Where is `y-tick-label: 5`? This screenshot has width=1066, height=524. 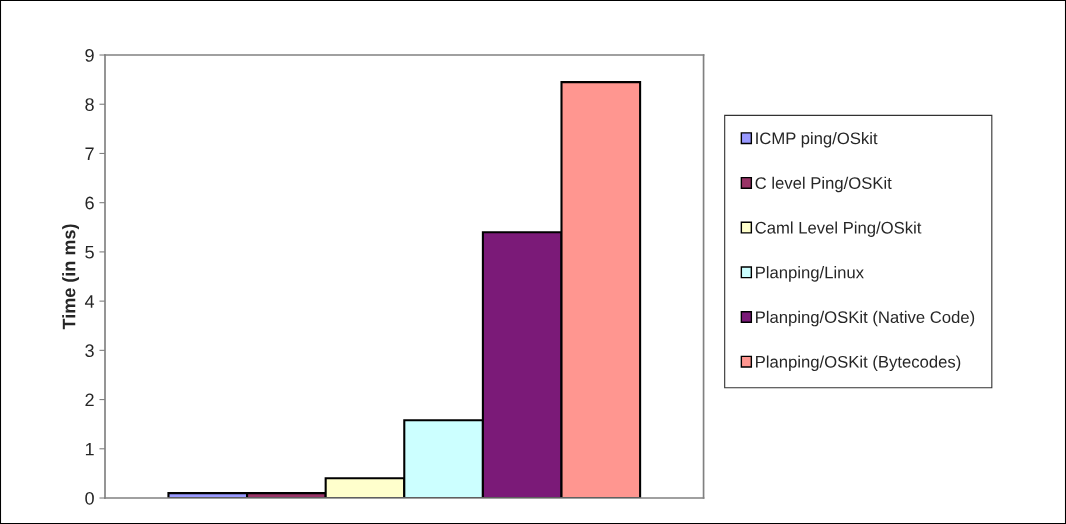 y-tick-label: 5 is located at coordinates (89, 252).